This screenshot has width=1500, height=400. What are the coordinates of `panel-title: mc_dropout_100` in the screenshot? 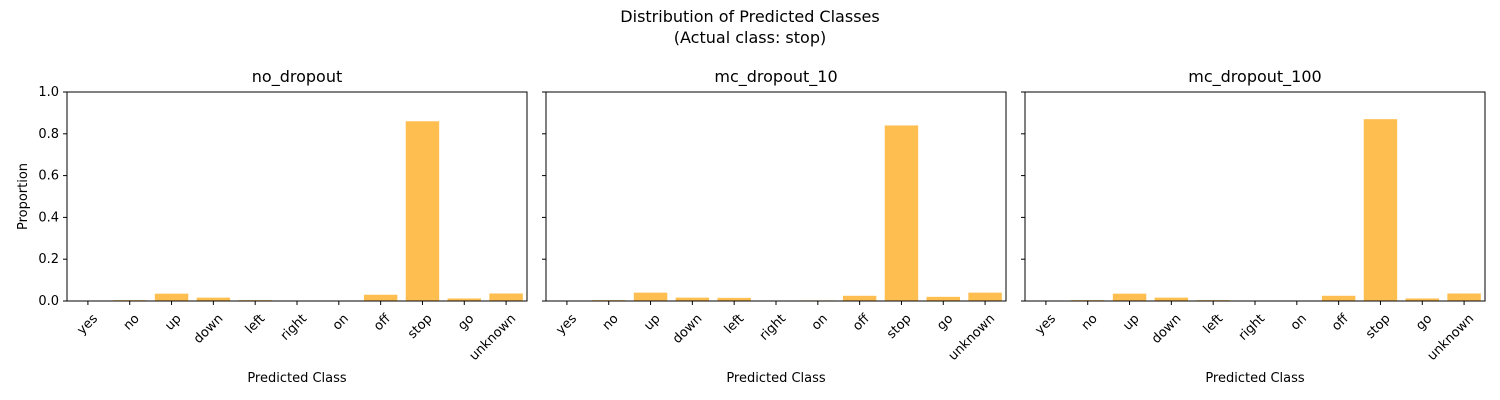 It's located at (1254, 77).